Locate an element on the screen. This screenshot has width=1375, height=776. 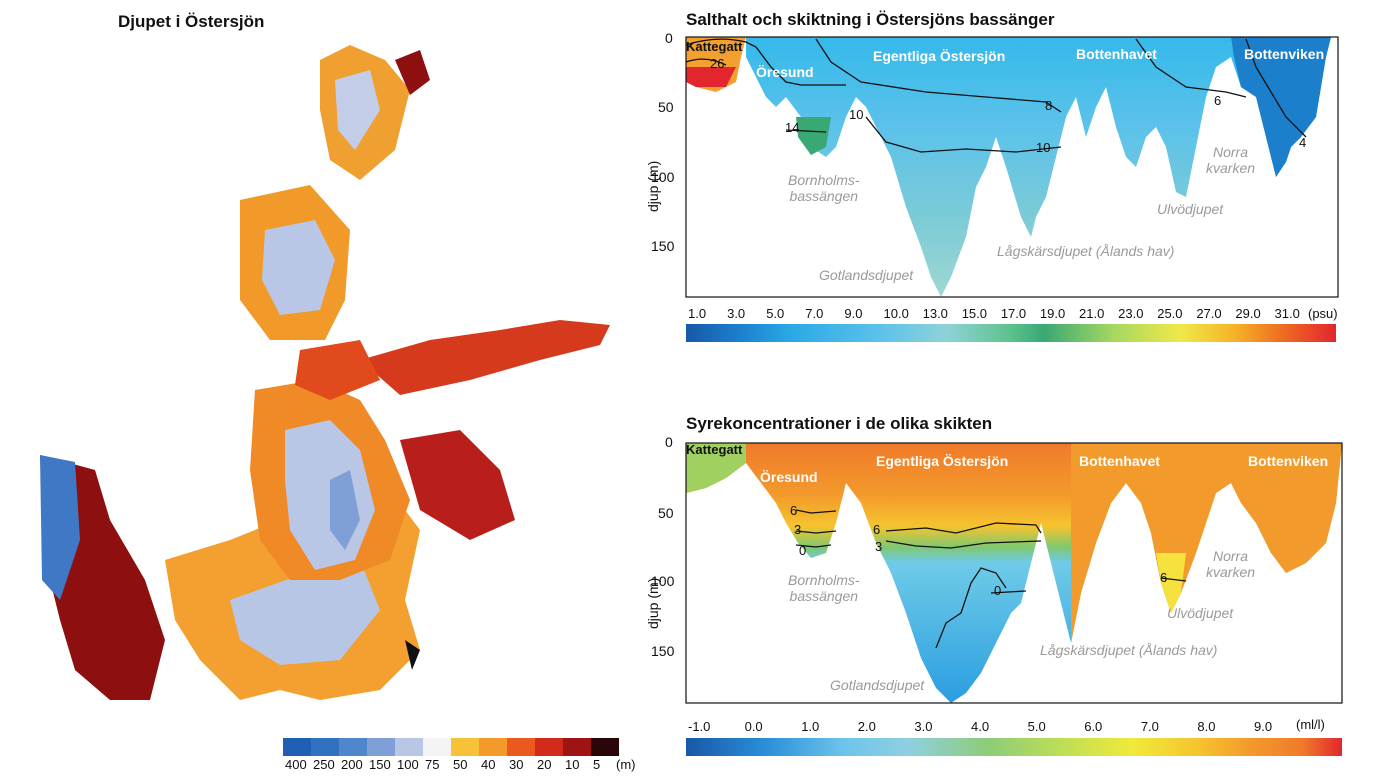
depth-legend-label: 30 is located at coordinates (516, 764).